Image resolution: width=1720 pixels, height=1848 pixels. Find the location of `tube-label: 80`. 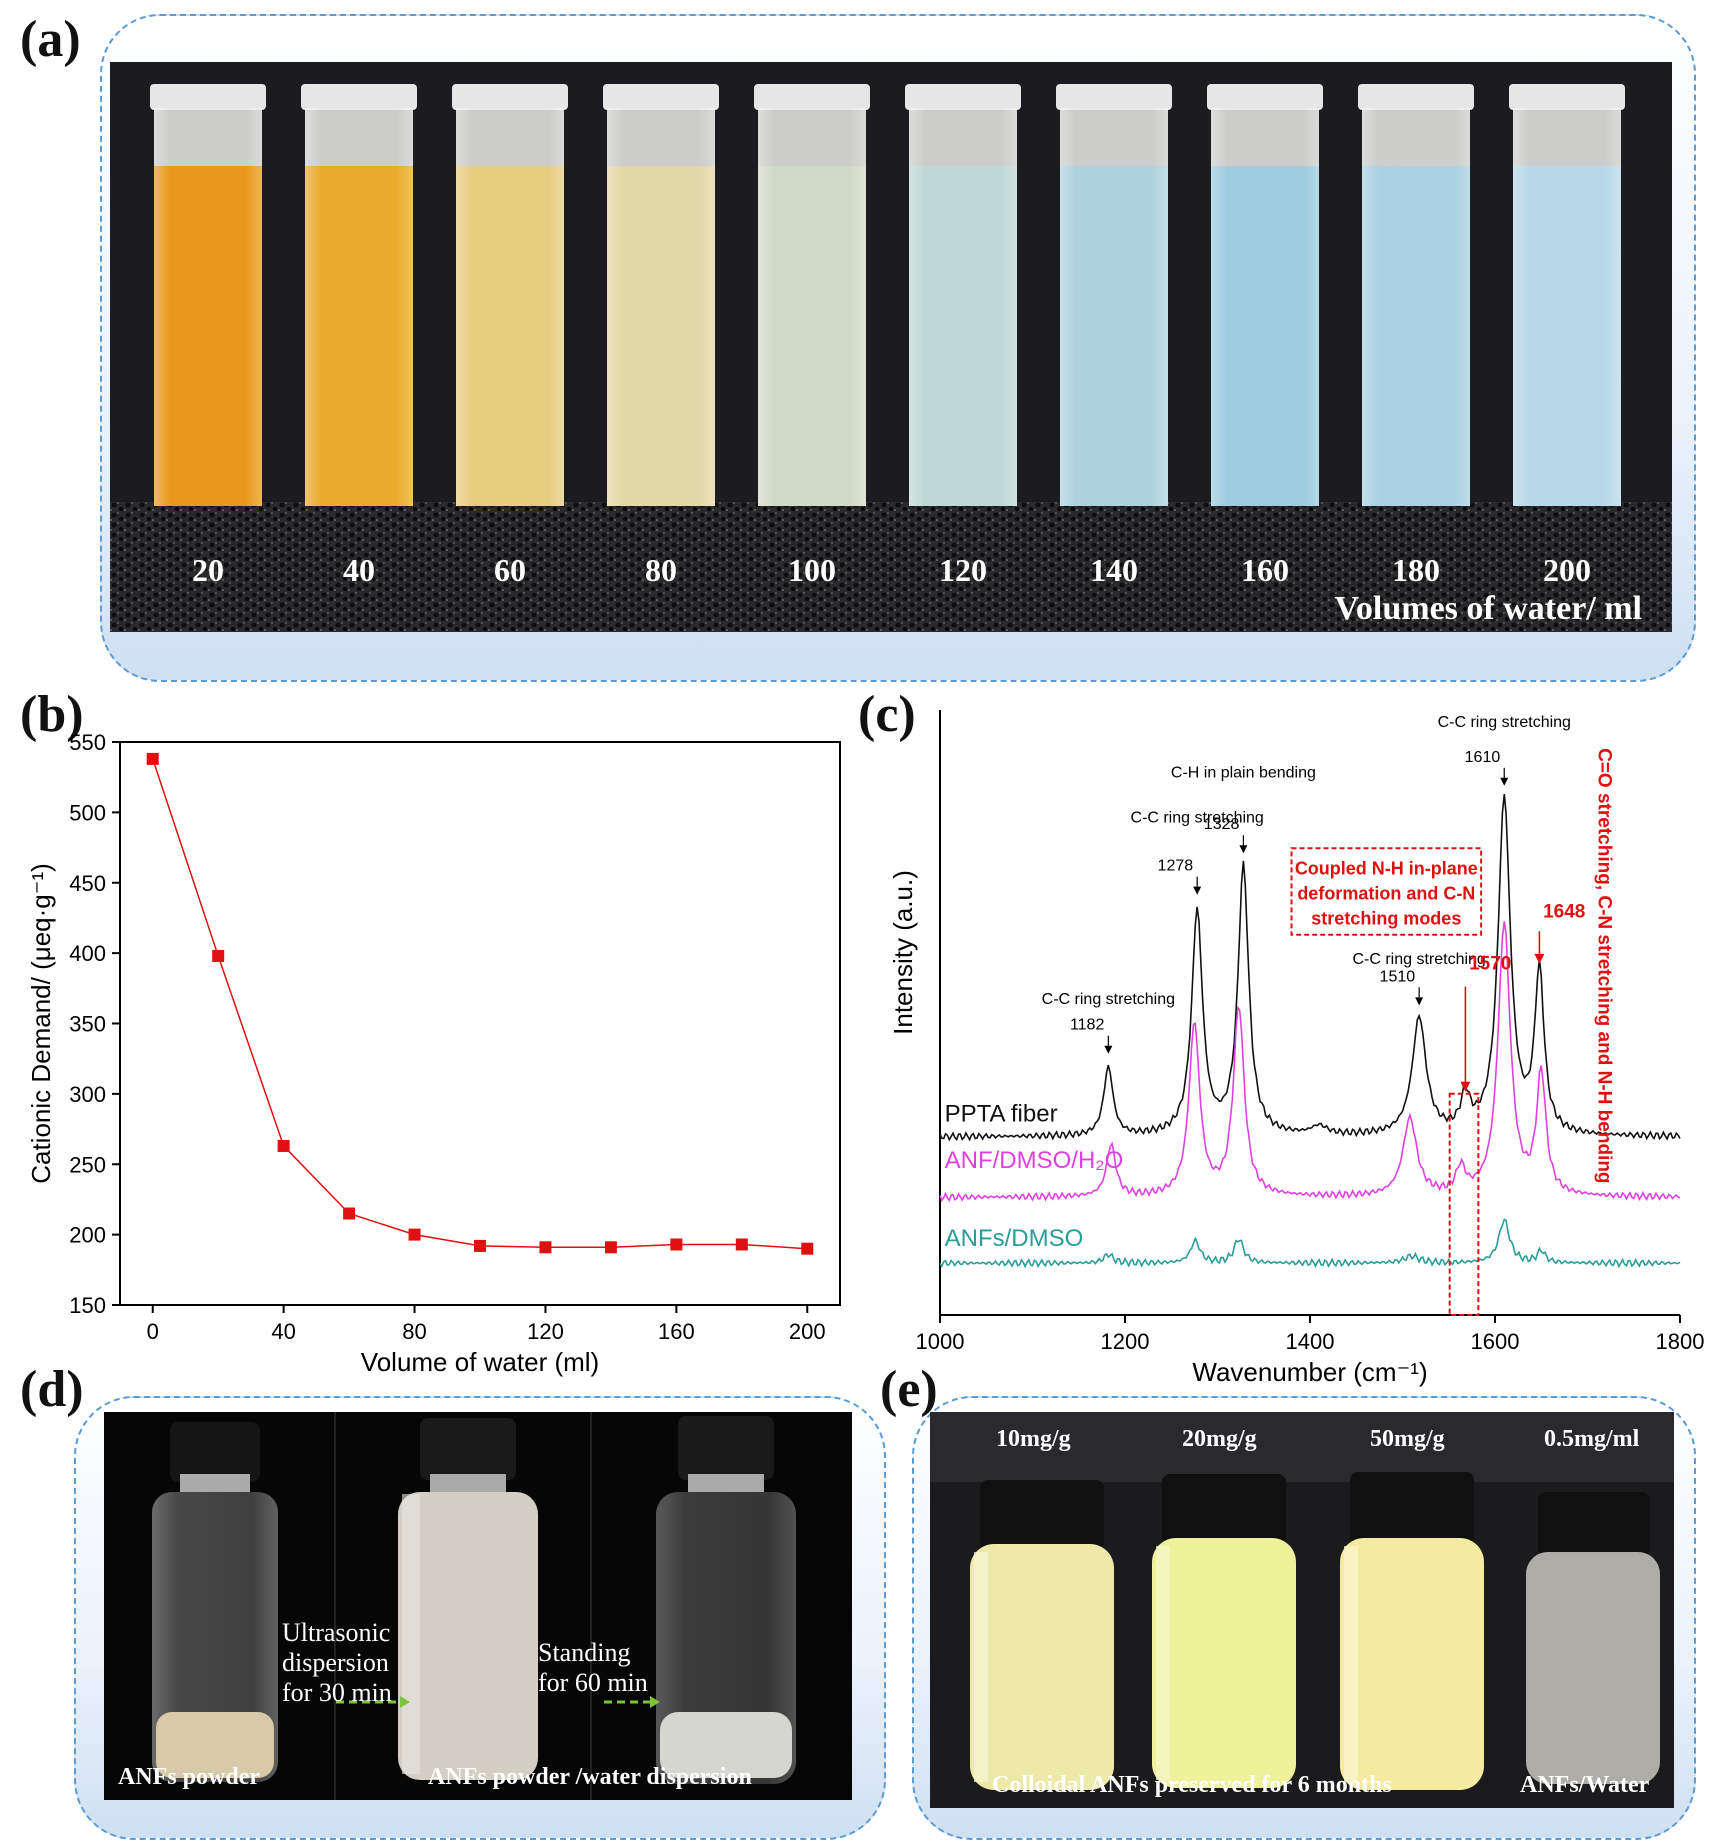

tube-label: 80 is located at coordinates (661, 570).